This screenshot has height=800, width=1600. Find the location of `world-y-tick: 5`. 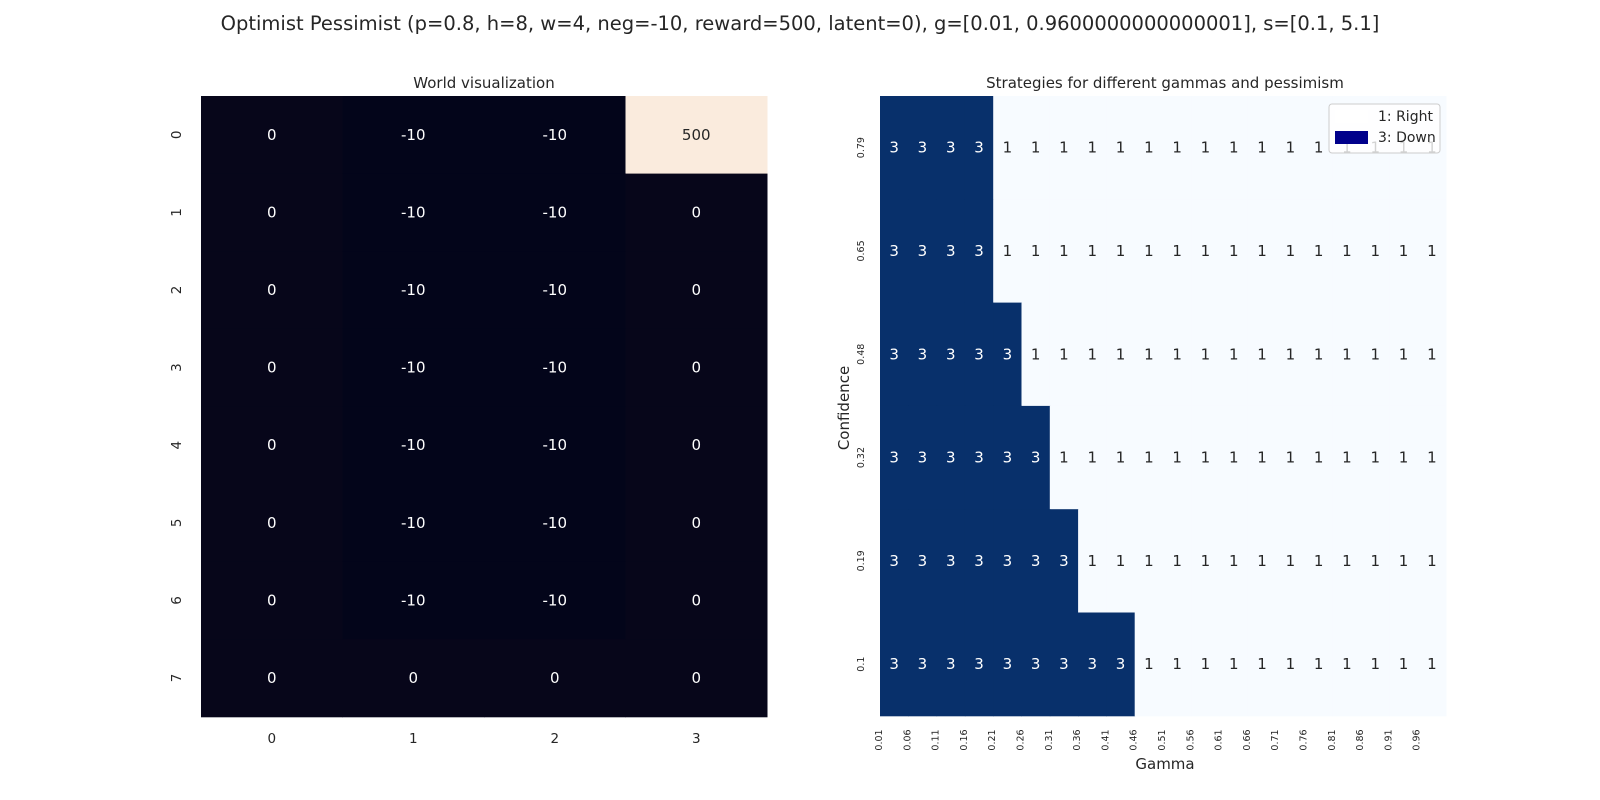

world-y-tick: 5 is located at coordinates (177, 523).